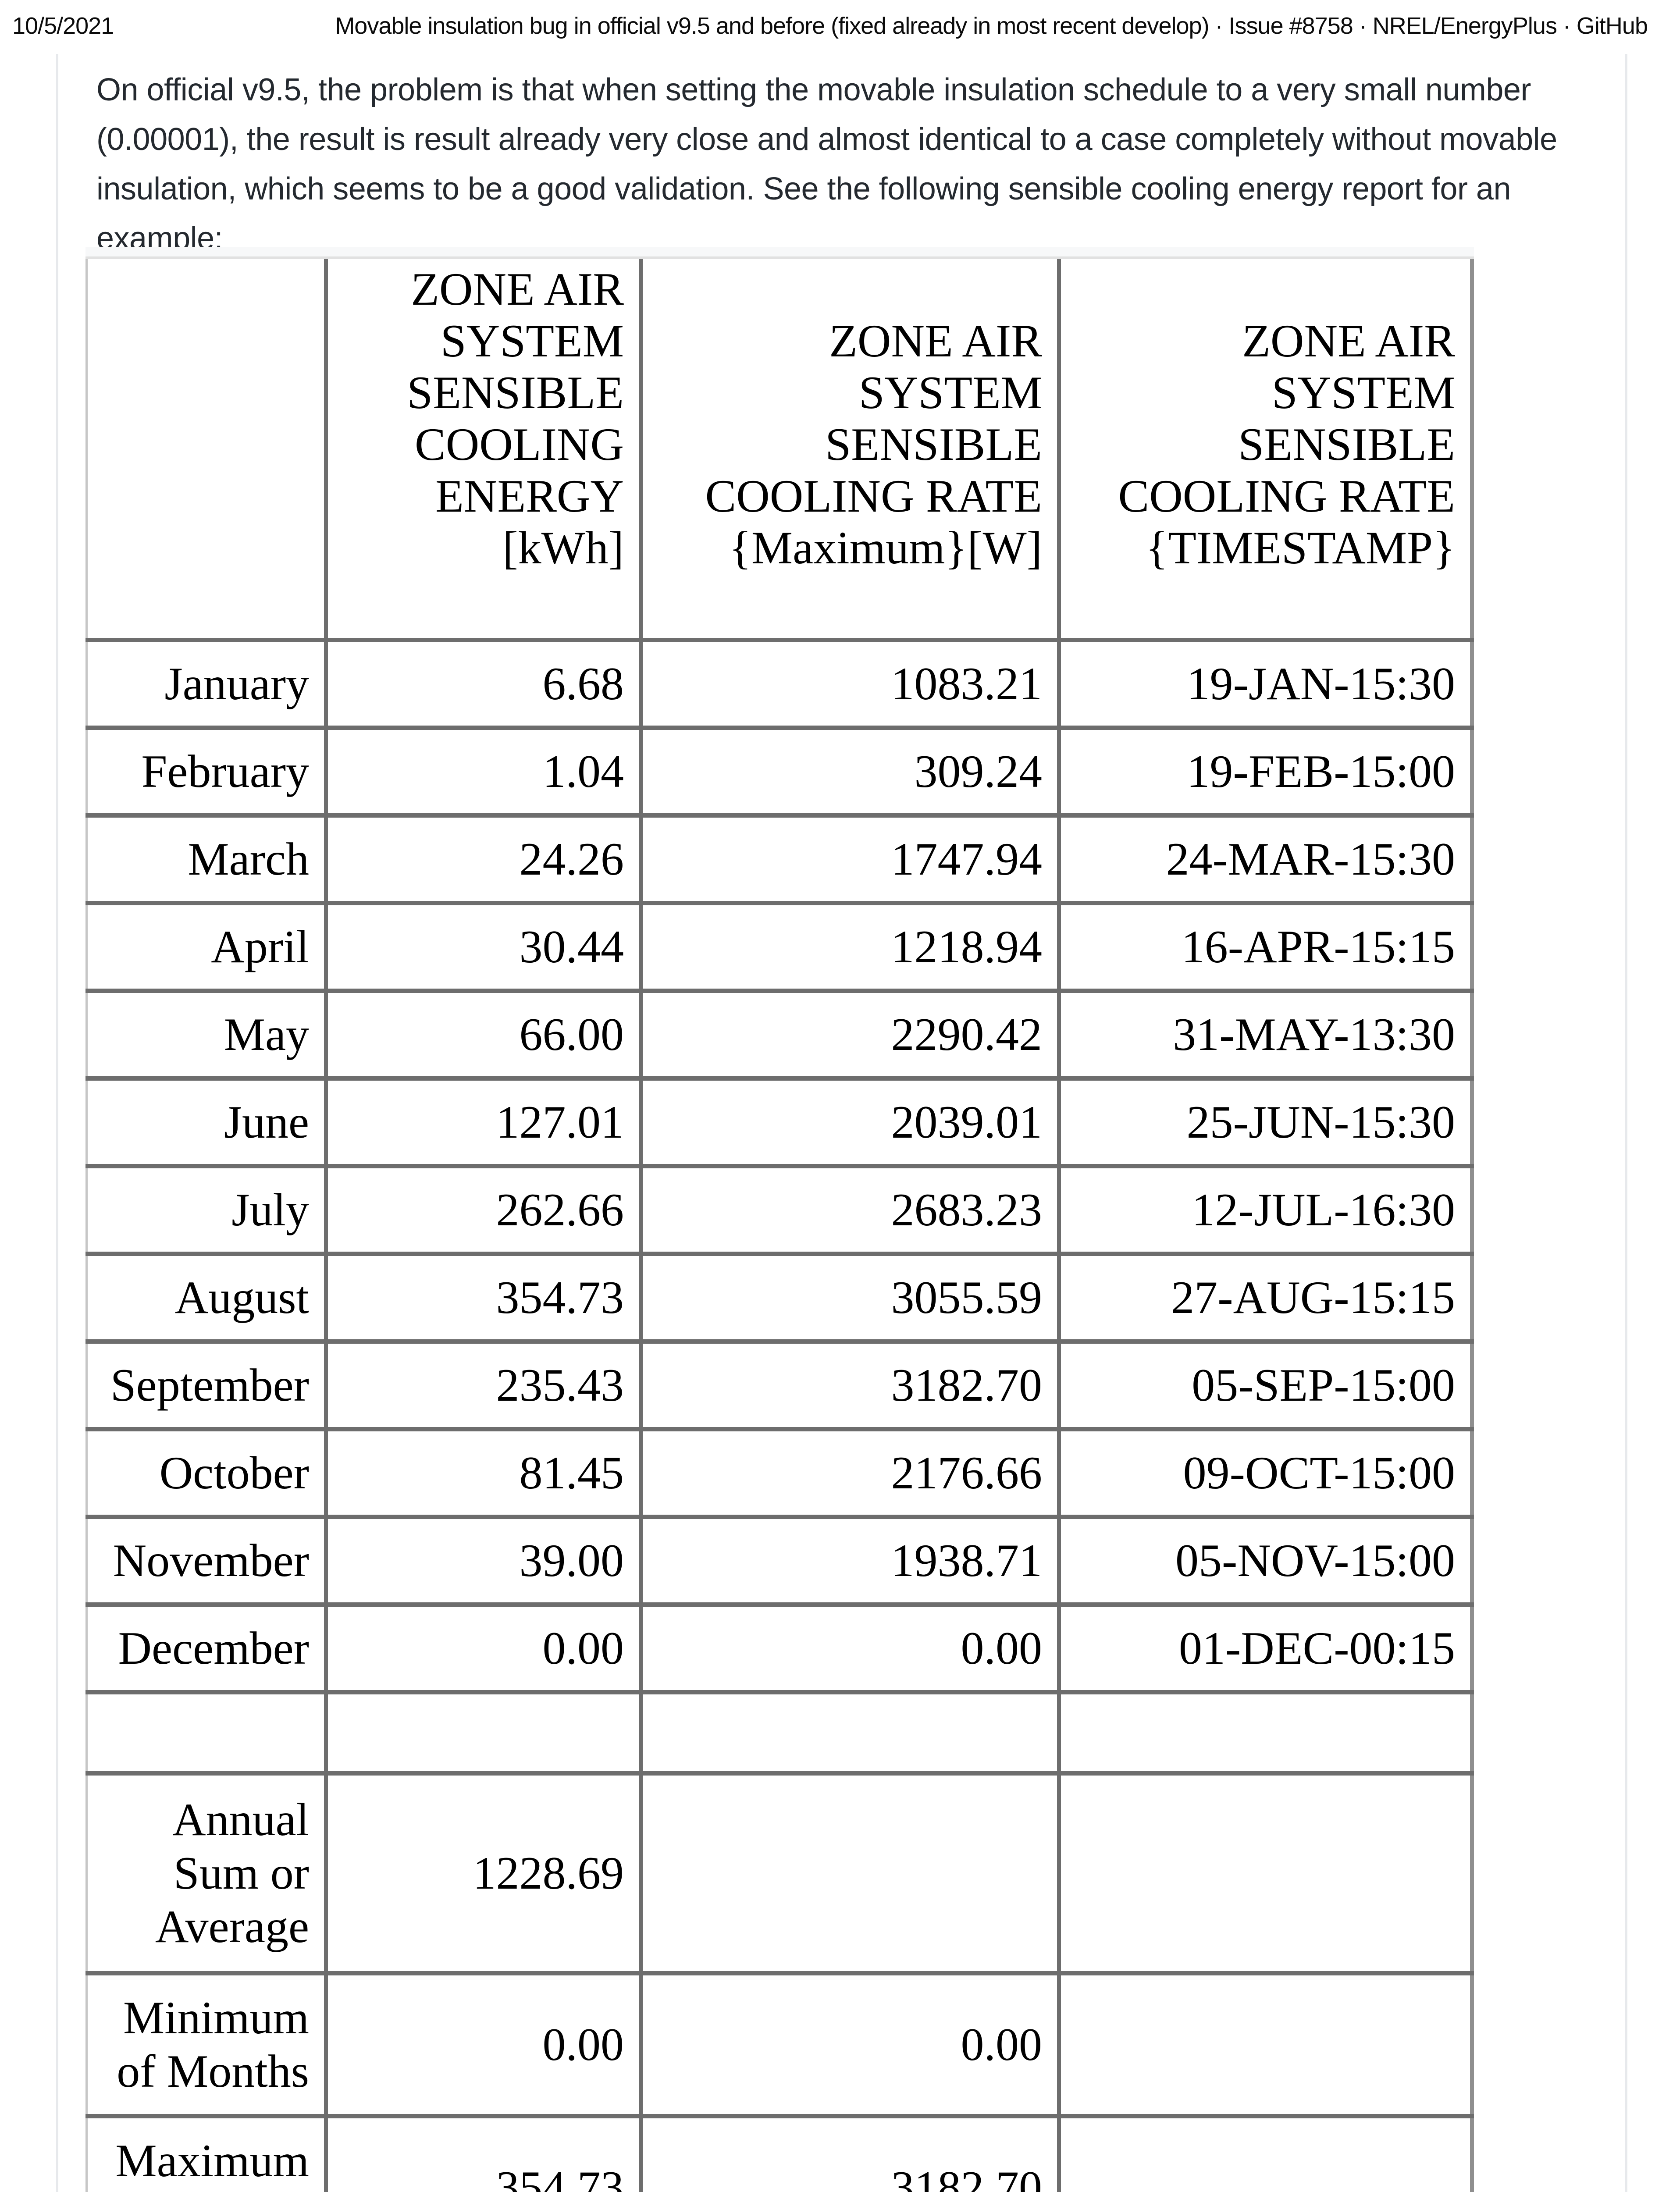 The height and width of the screenshot is (2192, 1680). I want to click on table-row: October 81.45 2176.66 09-OCT-15:00, so click(779, 1474).